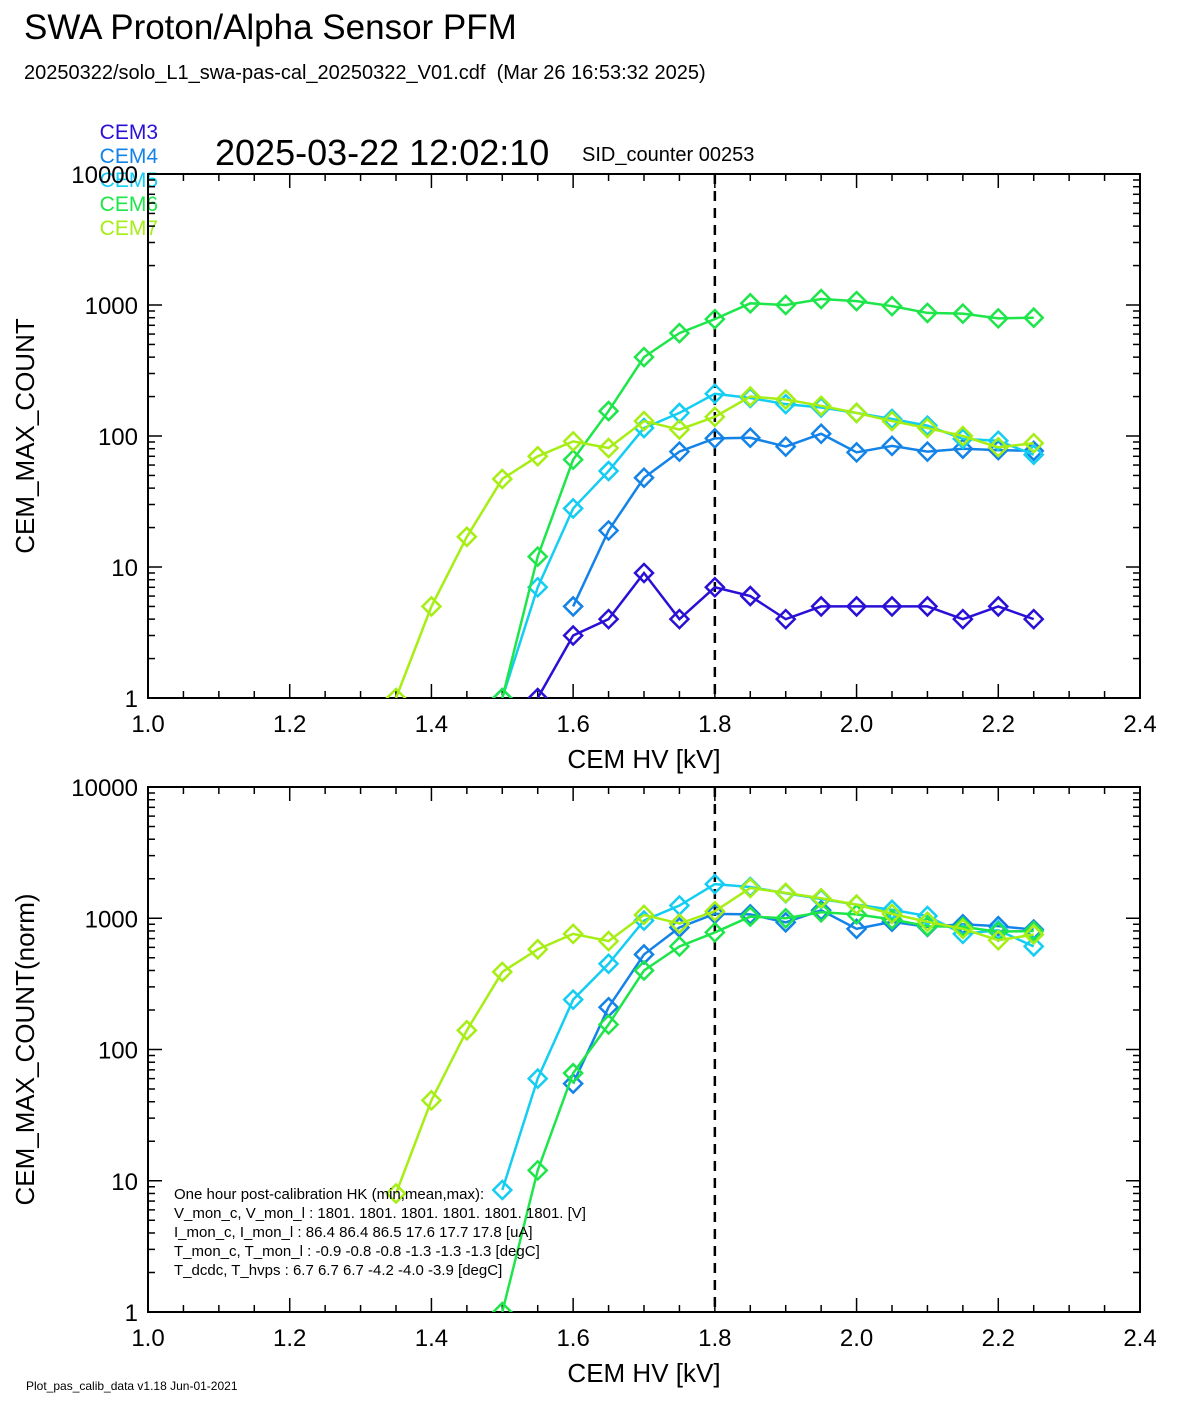 The image size is (1201, 1411). Describe the element at coordinates (431, 1338) in the screenshot. I see `x-tick-label: 1.4` at that location.